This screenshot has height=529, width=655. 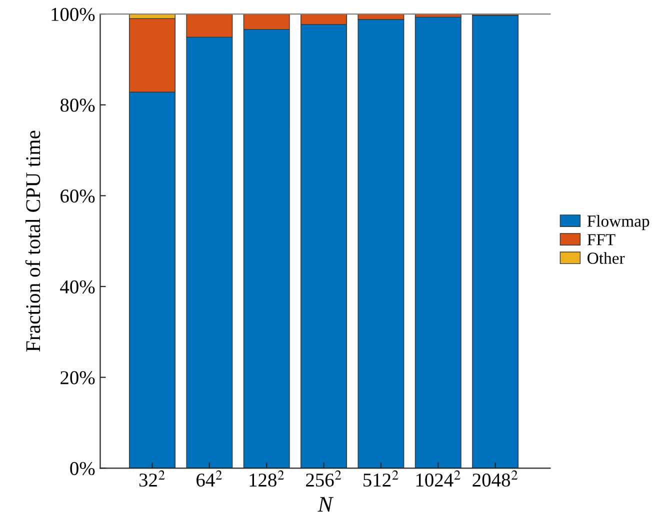 I want to click on x-tick-label: 32$^{2}$, so click(x=152, y=478).